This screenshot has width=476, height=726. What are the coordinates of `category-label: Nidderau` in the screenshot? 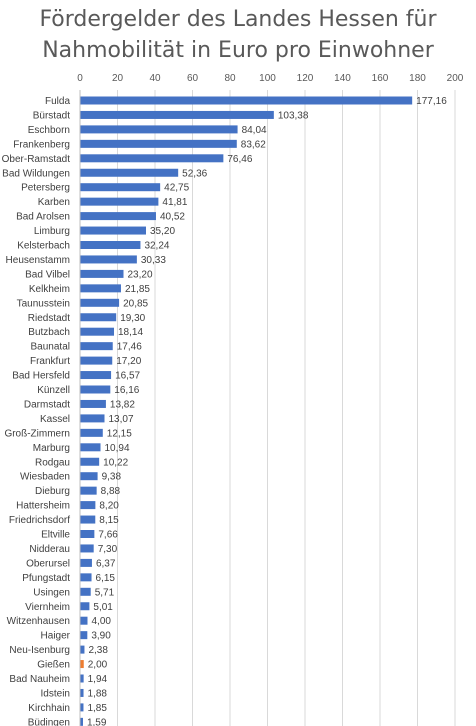 It's located at (49, 549).